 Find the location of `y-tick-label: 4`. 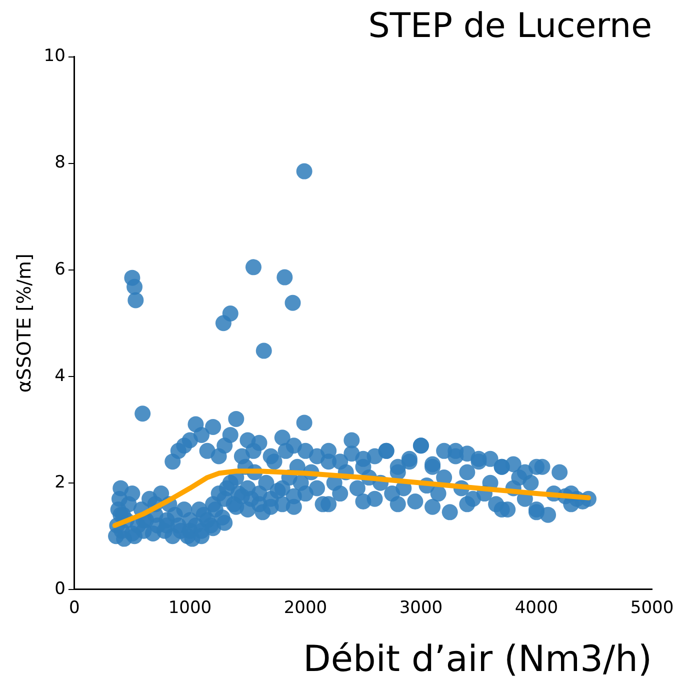

y-tick-label: 4 is located at coordinates (60, 376).